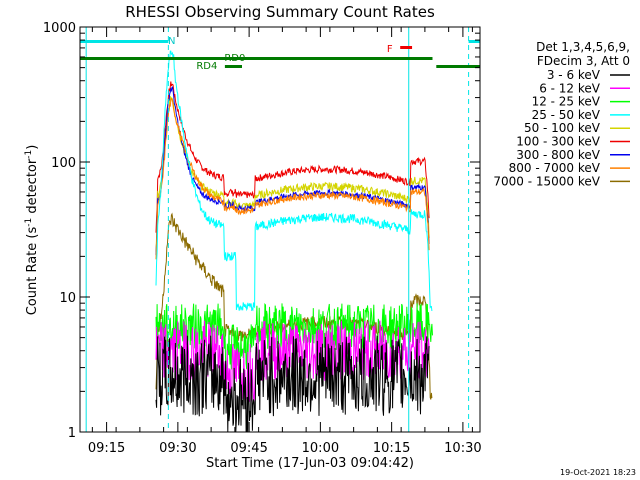 The width and height of the screenshot is (640, 480). Describe the element at coordinates (558, 155) in the screenshot. I see `legend-label: 300 - 800 keV` at that location.